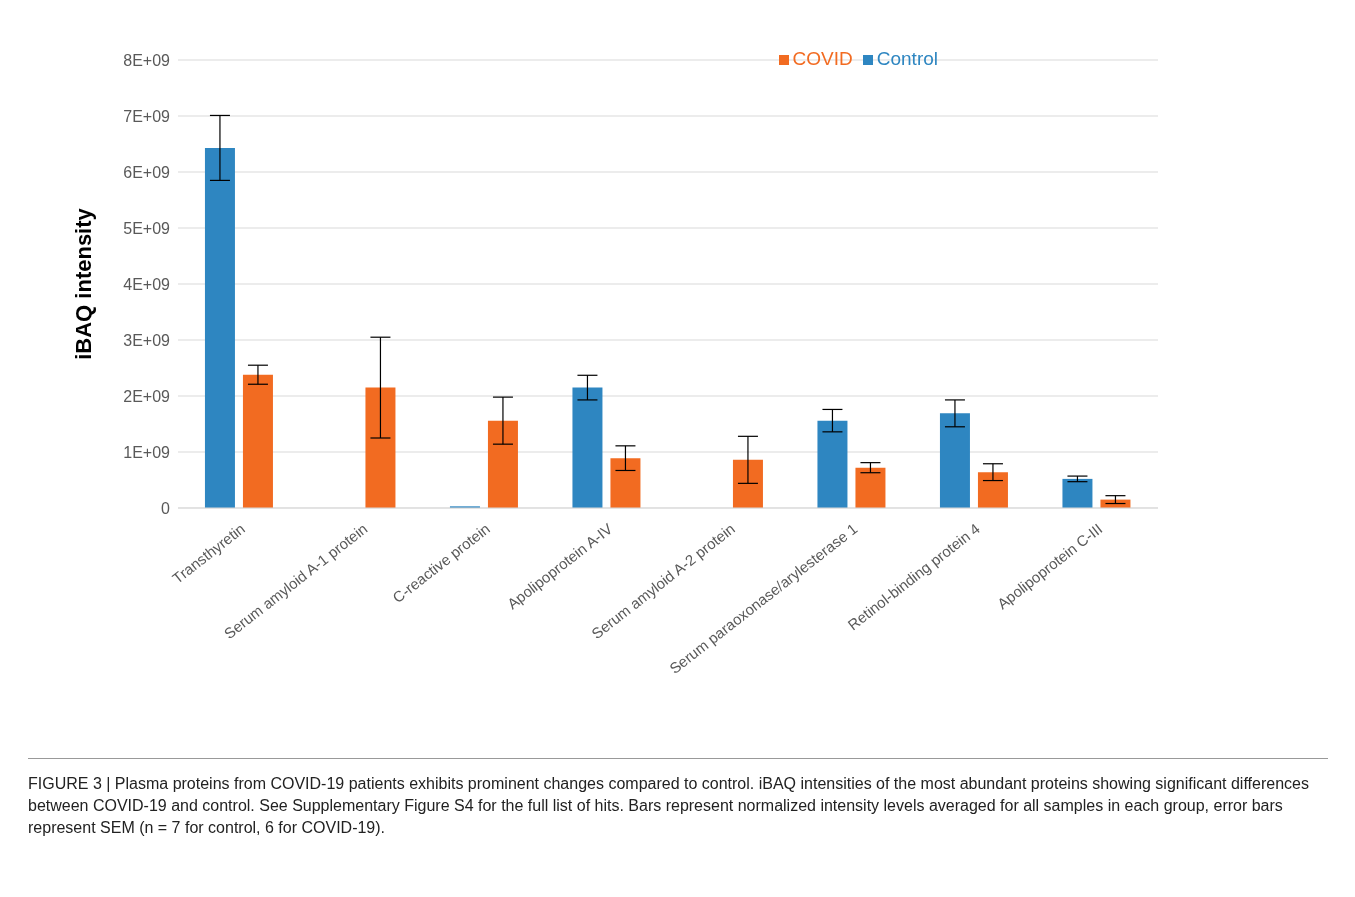 The image size is (1355, 897). What do you see at coordinates (147, 228) in the screenshot?
I see `y-tick-label: 5E+09` at bounding box center [147, 228].